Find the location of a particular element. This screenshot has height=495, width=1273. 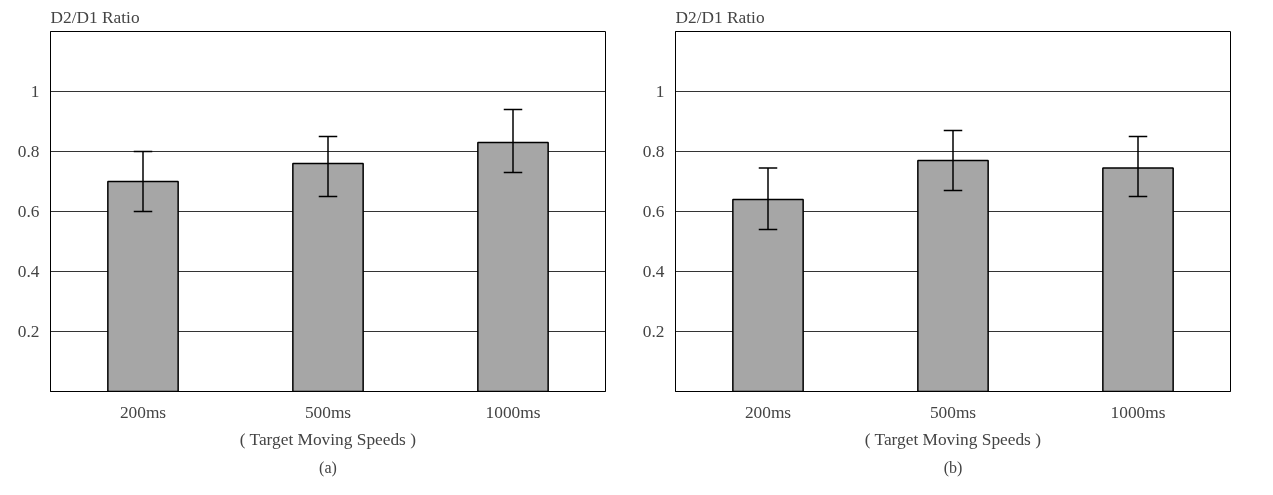

text: (b) is located at coordinates (953, 467).